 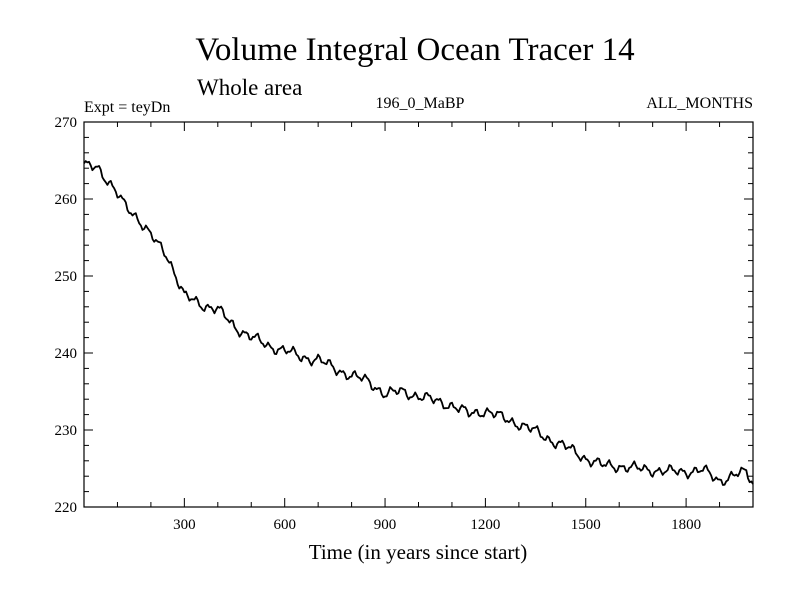 What do you see at coordinates (686, 525) in the screenshot?
I see `x-tick-label: 1800` at bounding box center [686, 525].